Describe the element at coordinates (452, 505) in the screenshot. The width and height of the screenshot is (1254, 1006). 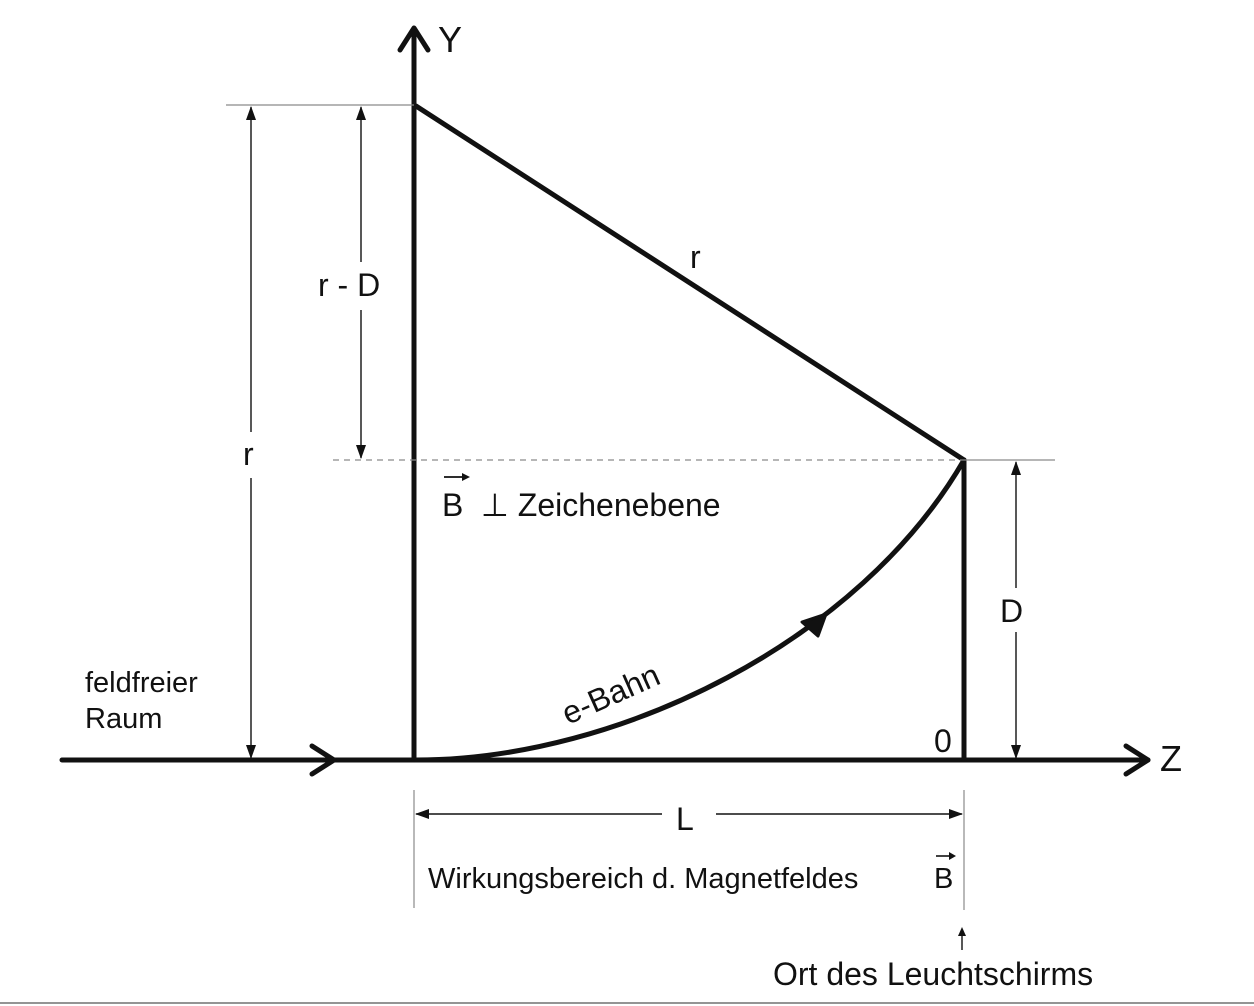
I see `field-symbol-label: B` at that location.